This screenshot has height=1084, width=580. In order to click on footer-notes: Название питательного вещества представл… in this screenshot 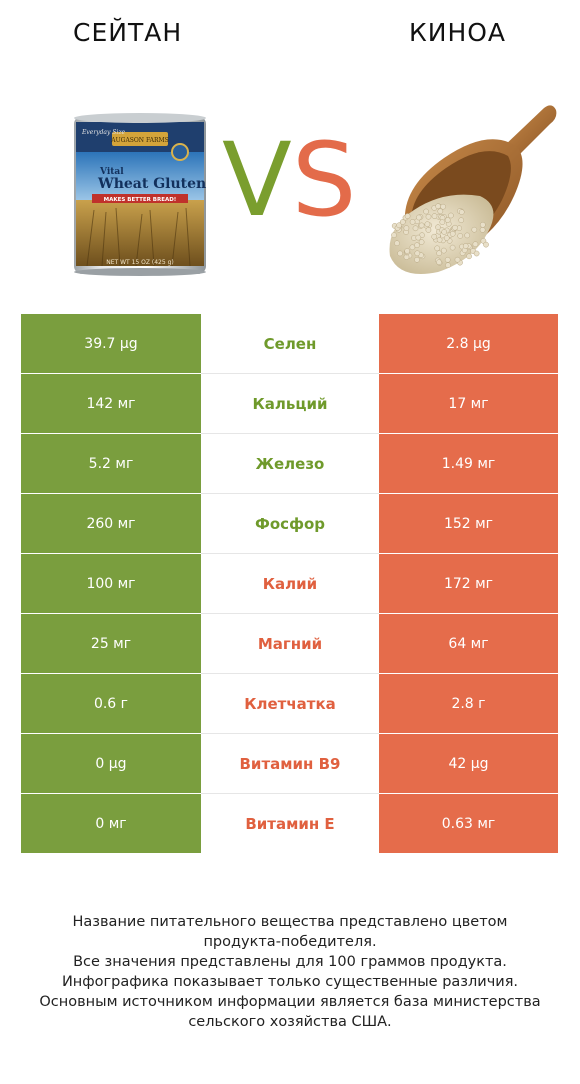, I will do `click(290, 972)`.